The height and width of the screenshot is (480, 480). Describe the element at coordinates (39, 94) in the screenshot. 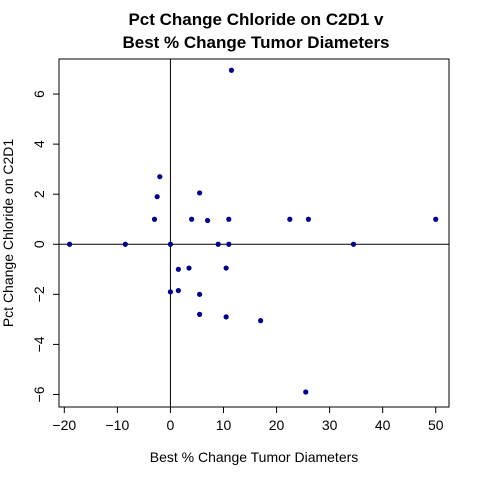

I see `y-tick-label: 6` at that location.